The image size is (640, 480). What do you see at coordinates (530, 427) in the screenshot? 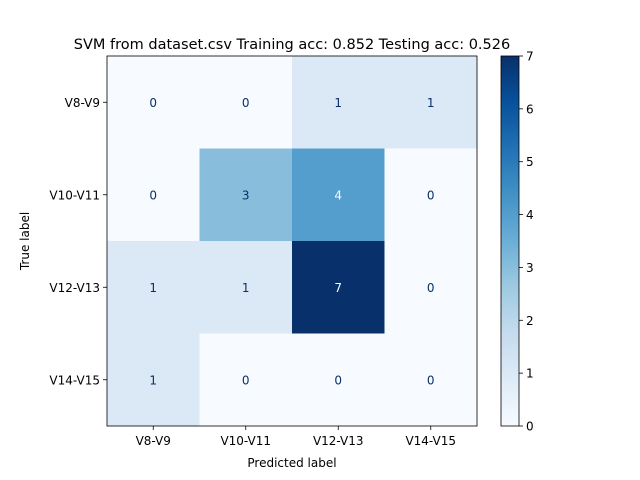
I see `colorbar-tick-label: 0` at bounding box center [530, 427].